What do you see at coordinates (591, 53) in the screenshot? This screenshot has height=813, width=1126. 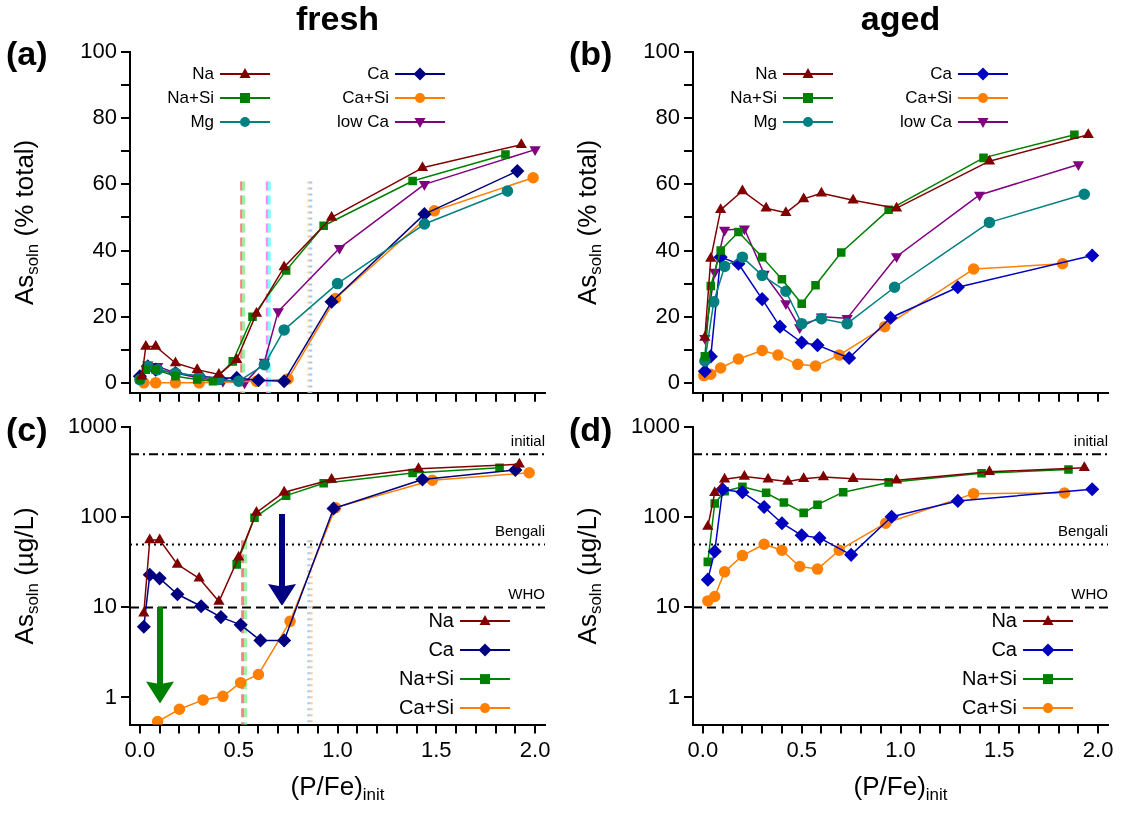 I see `text: (b)` at bounding box center [591, 53].